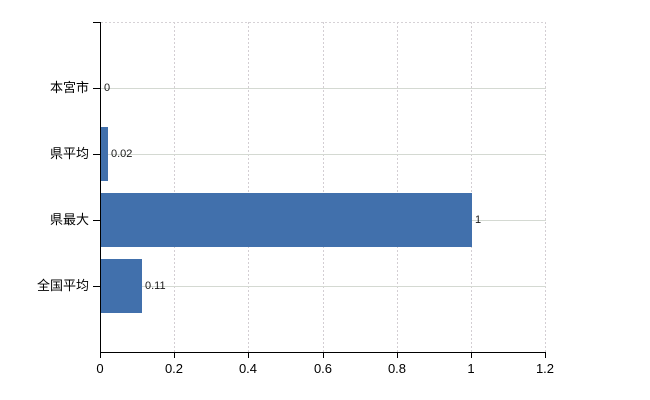  What do you see at coordinates (478, 220) in the screenshot?
I see `bar-value-label: 1` at bounding box center [478, 220].